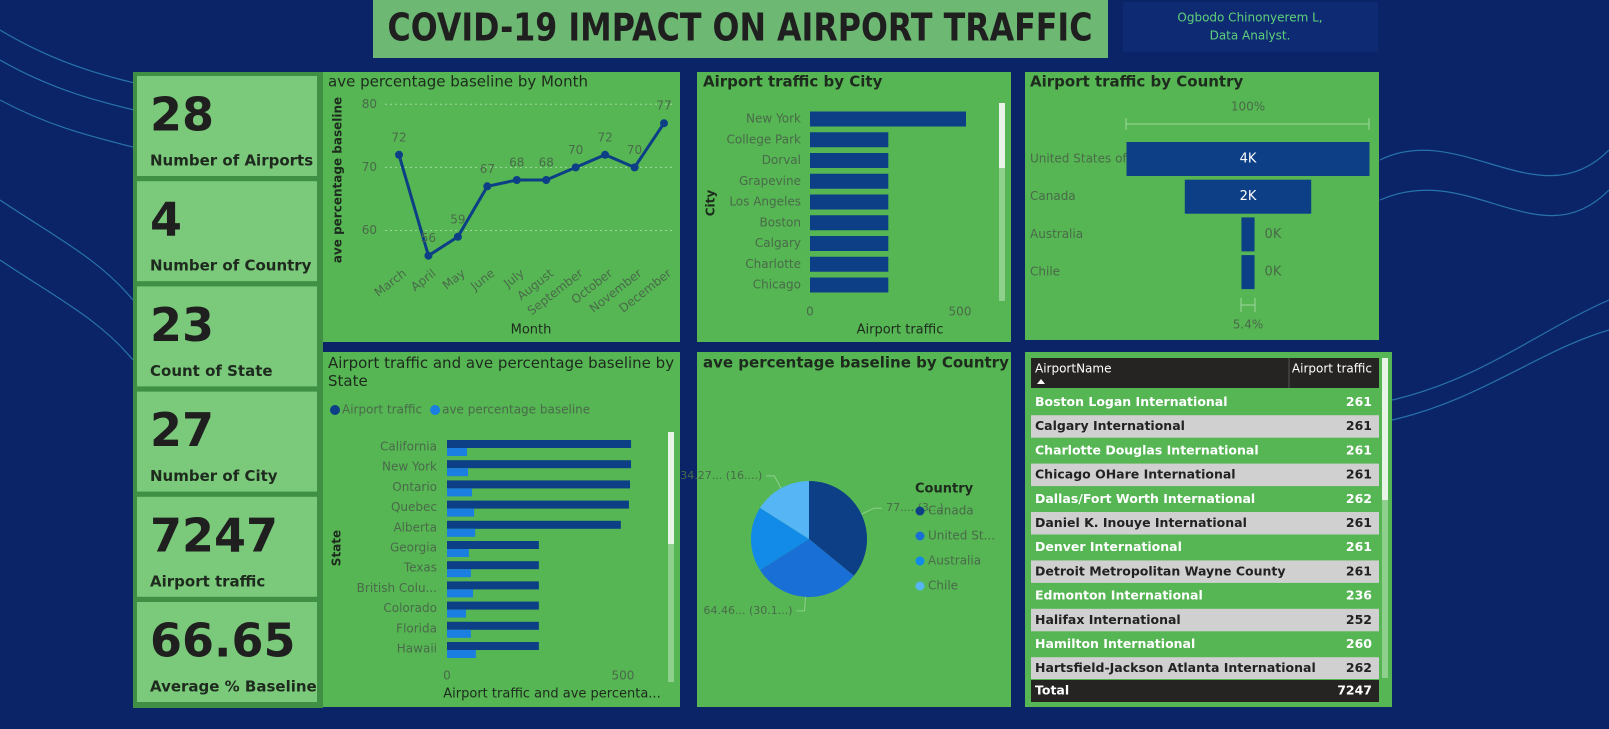 This screenshot has height=729, width=1609. What do you see at coordinates (1073, 369) in the screenshot?
I see `column-header: AirportName` at bounding box center [1073, 369].